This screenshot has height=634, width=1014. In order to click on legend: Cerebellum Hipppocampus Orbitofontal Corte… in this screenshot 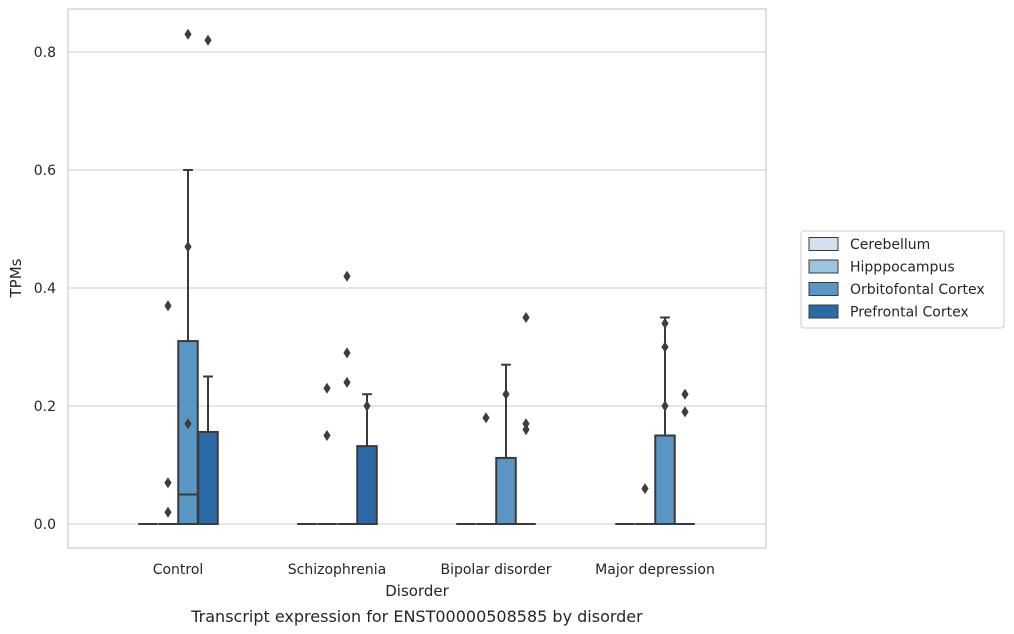, I will do `click(902, 279)`.